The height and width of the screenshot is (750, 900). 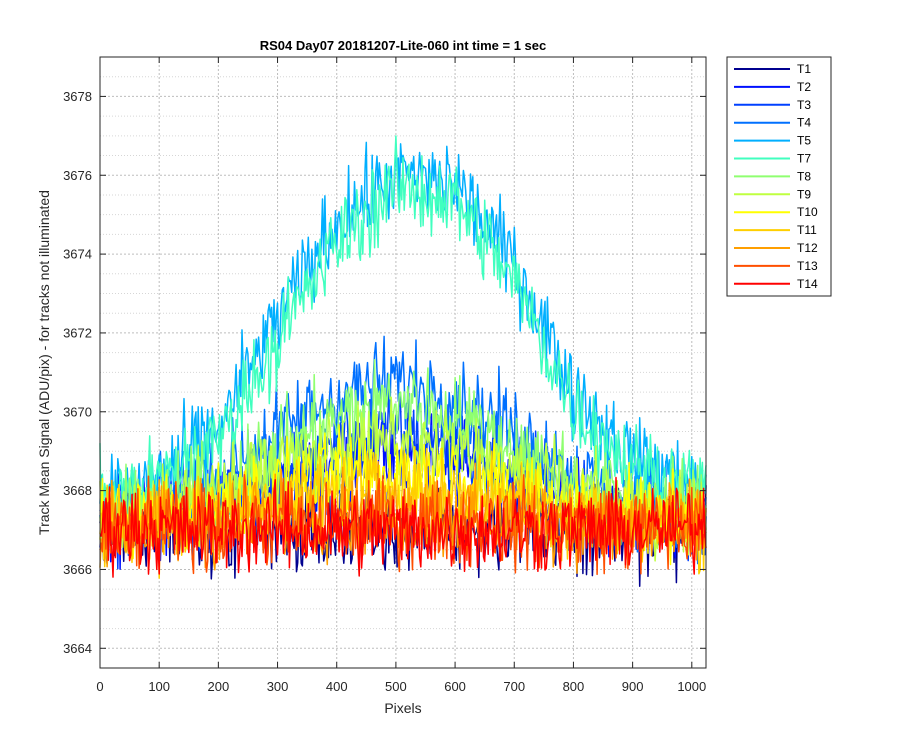 What do you see at coordinates (633, 686) in the screenshot?
I see `x-tick-label: 900` at bounding box center [633, 686].